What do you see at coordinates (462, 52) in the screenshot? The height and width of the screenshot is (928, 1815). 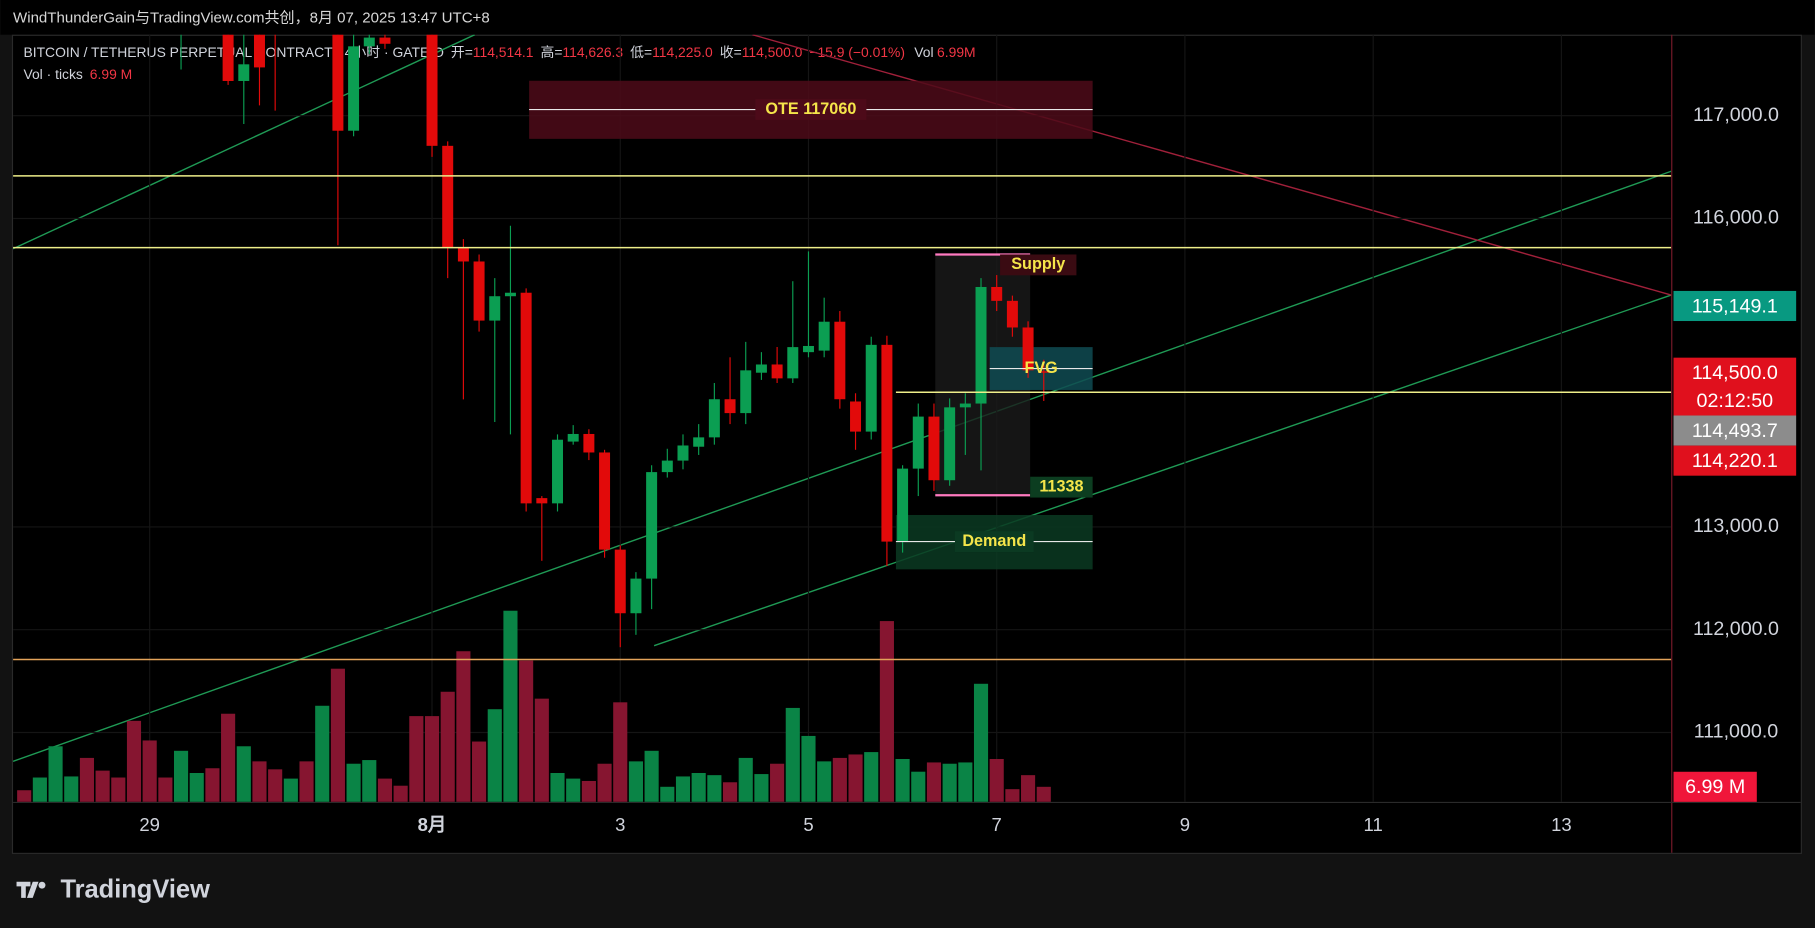 I see `legend-label: 开=` at bounding box center [462, 52].